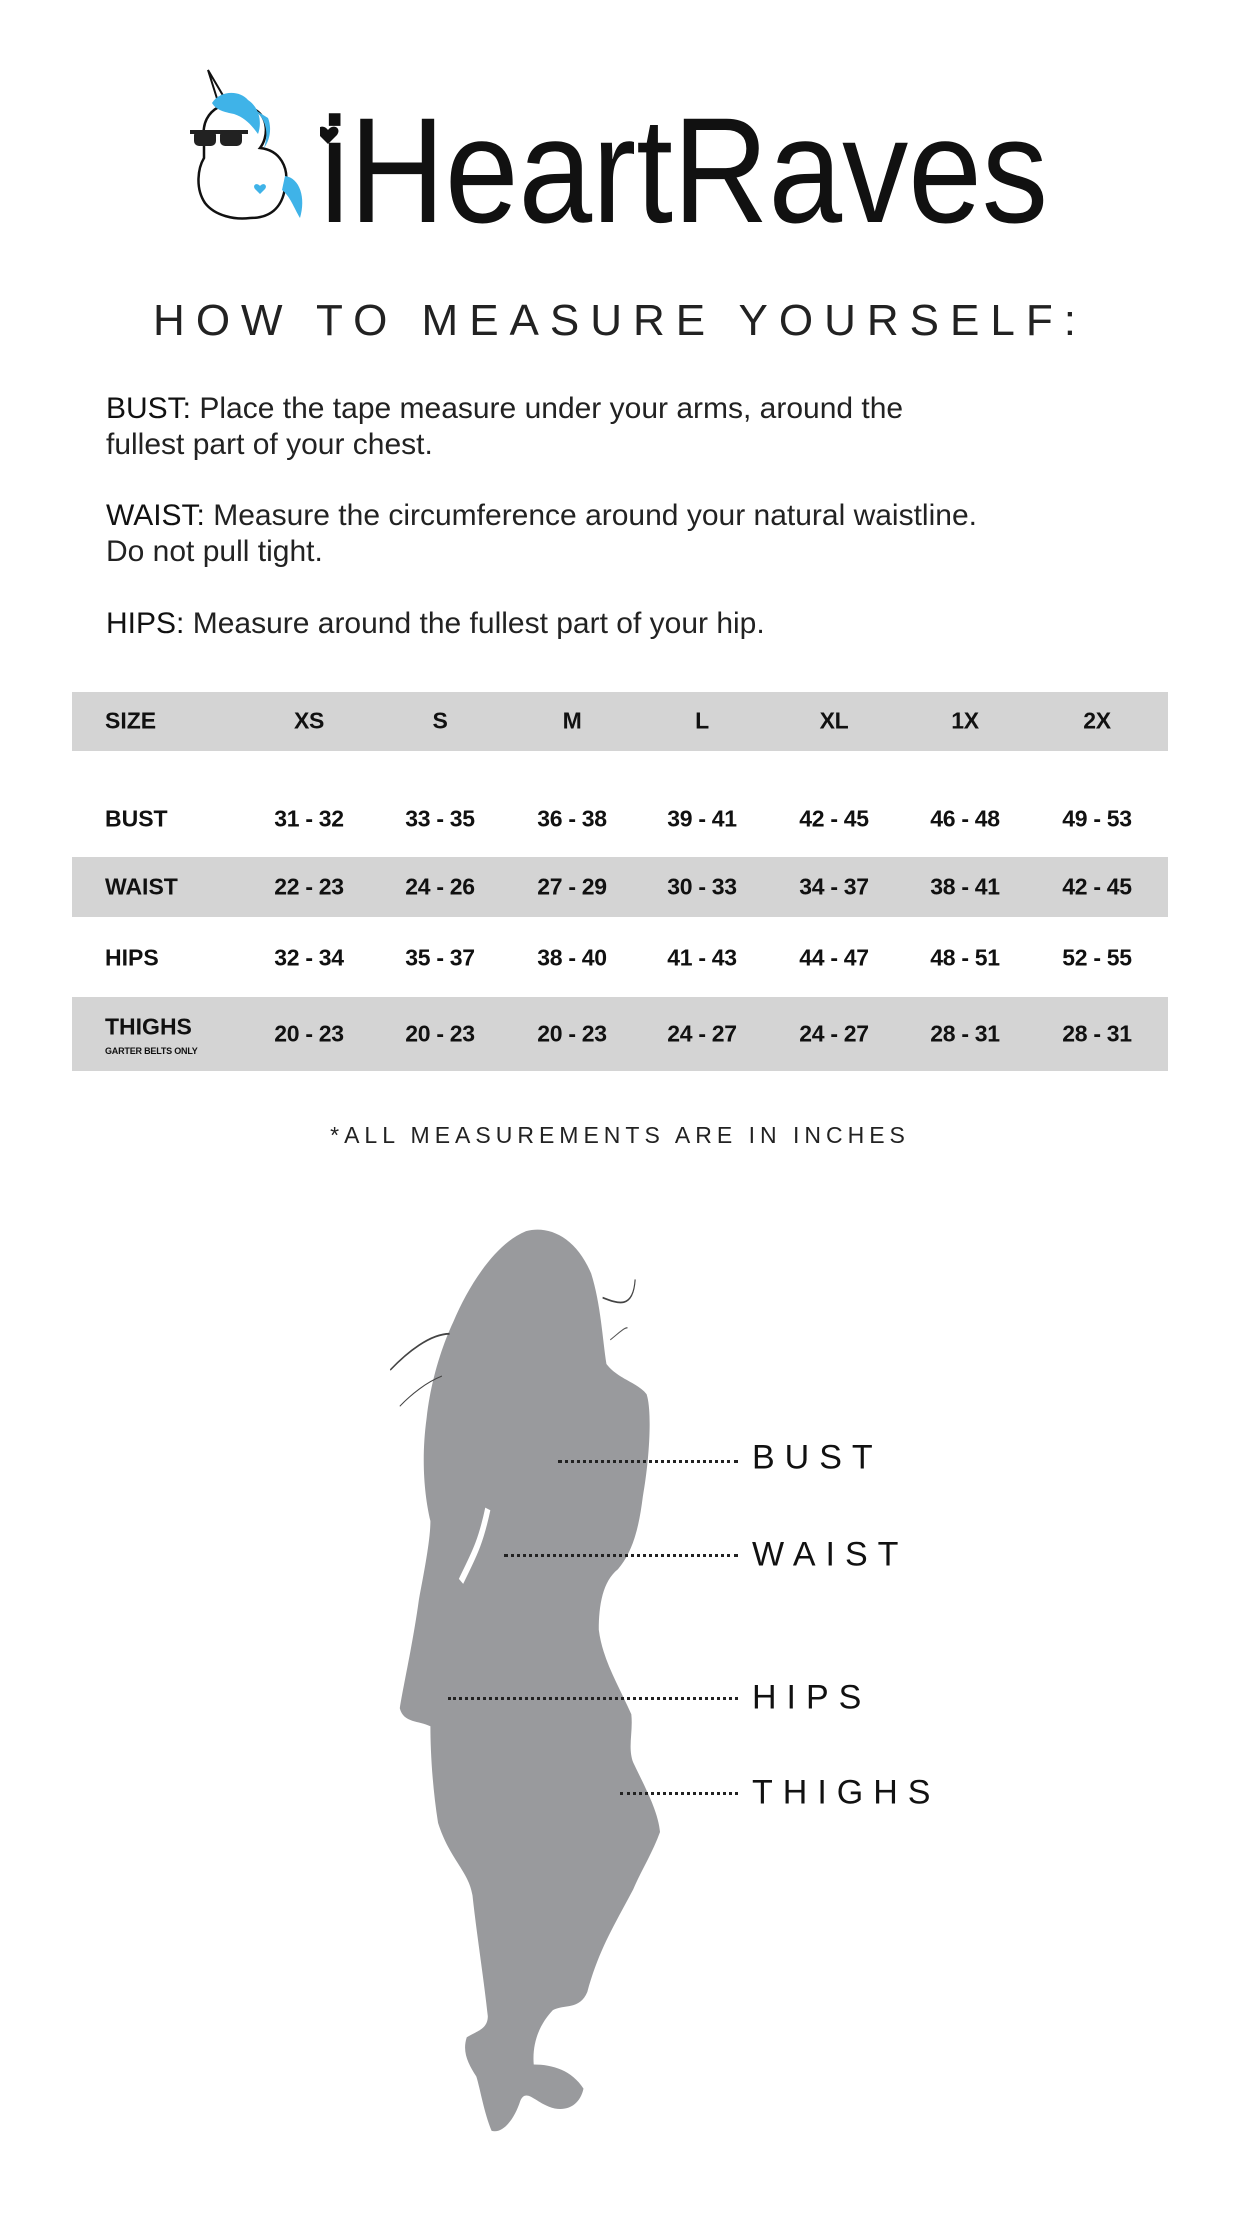  What do you see at coordinates (149, 408) in the screenshot?
I see `instruction-label: BUST:` at bounding box center [149, 408].